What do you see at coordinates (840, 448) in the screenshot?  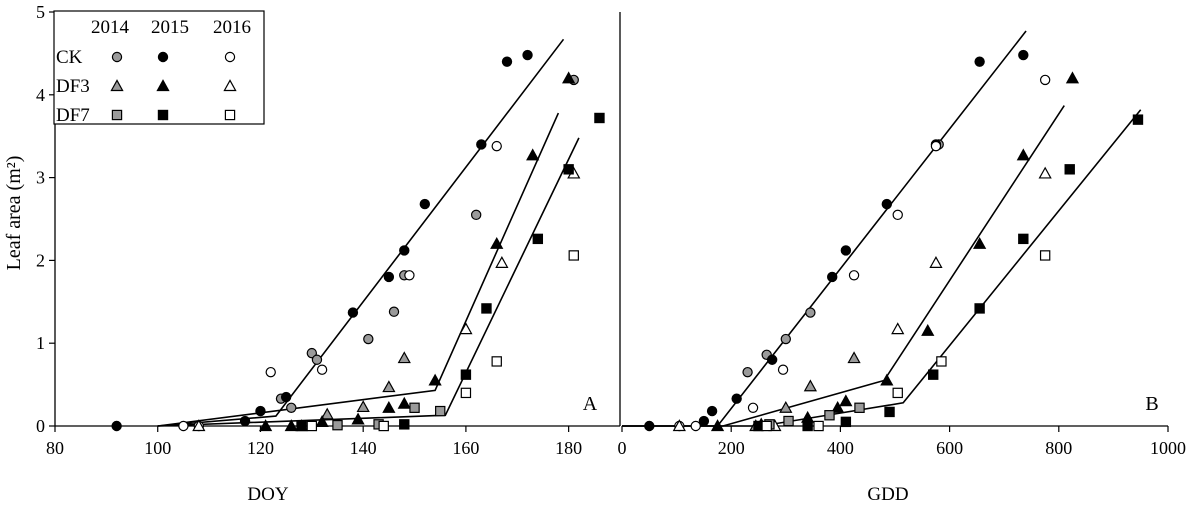 I see `x-tick-label: 400` at bounding box center [840, 448].